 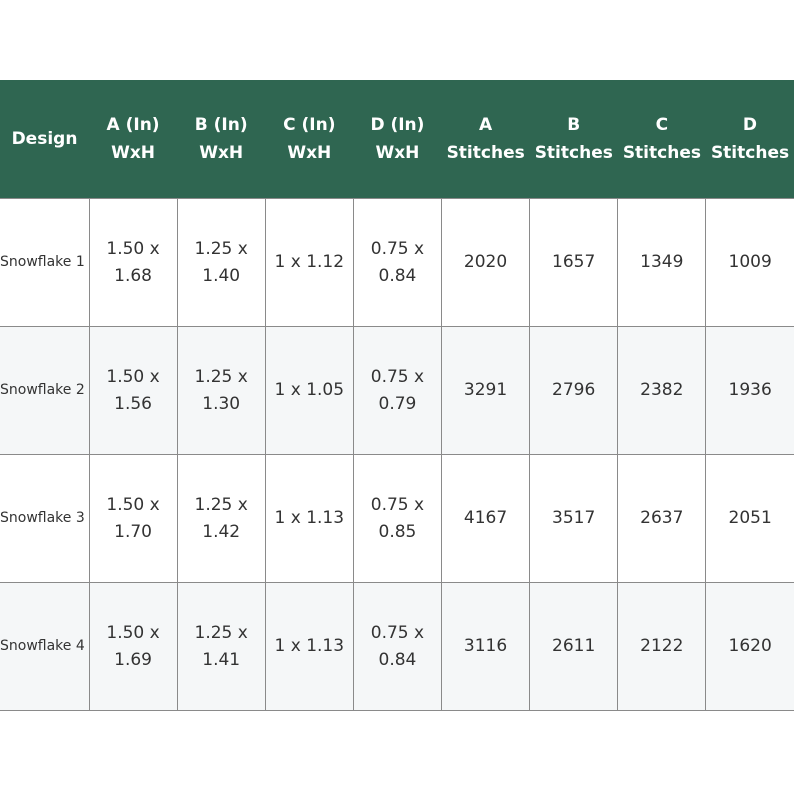 I want to click on data-cell: 1.50 x 1.70, so click(x=133, y=518).